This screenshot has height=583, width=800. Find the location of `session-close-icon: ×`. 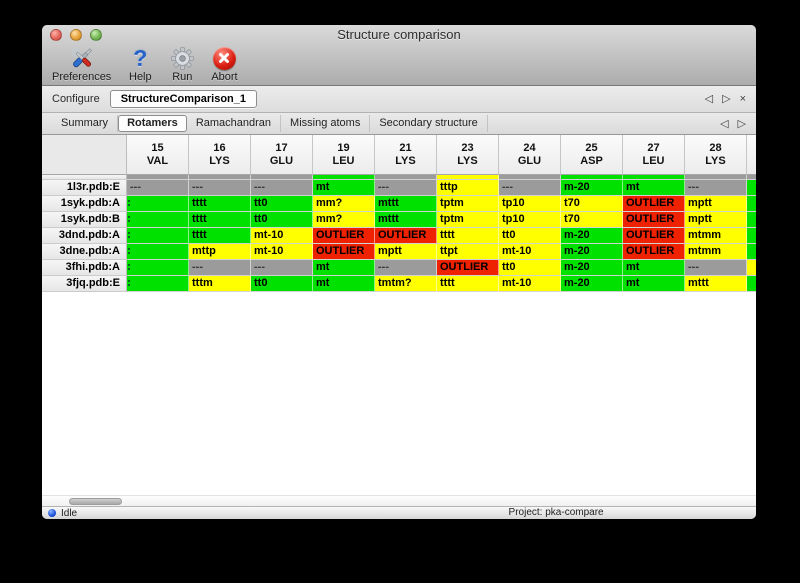

session-close-icon: × is located at coordinates (742, 98).